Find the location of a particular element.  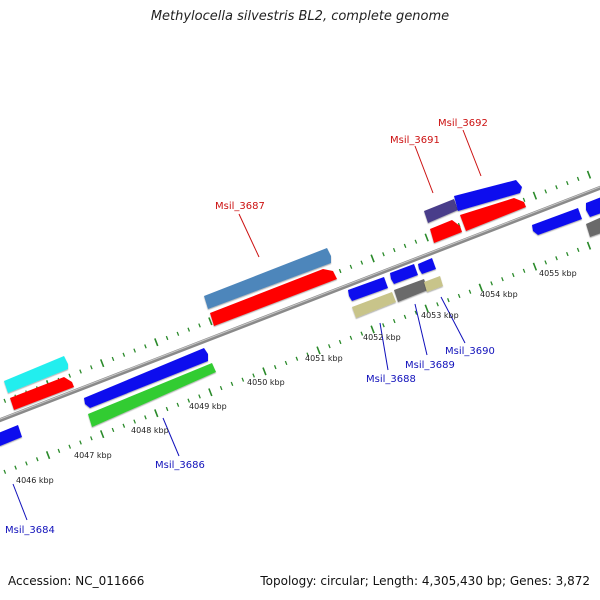

feature-msil-3688-inner is located at coordinates (368, 289).